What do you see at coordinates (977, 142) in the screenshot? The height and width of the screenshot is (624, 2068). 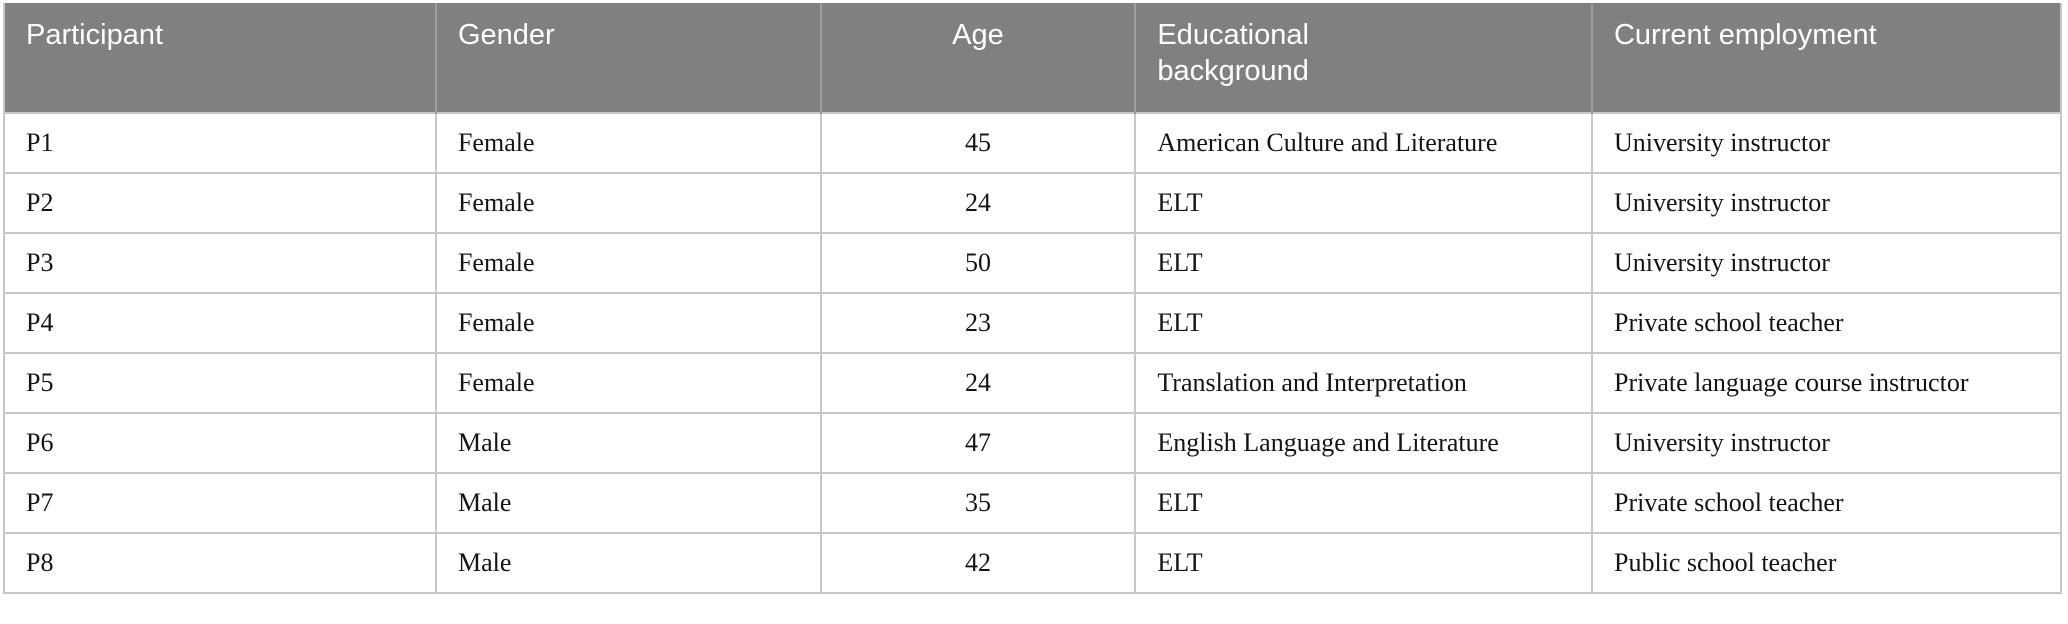 I see `cell-age: 45` at bounding box center [977, 142].